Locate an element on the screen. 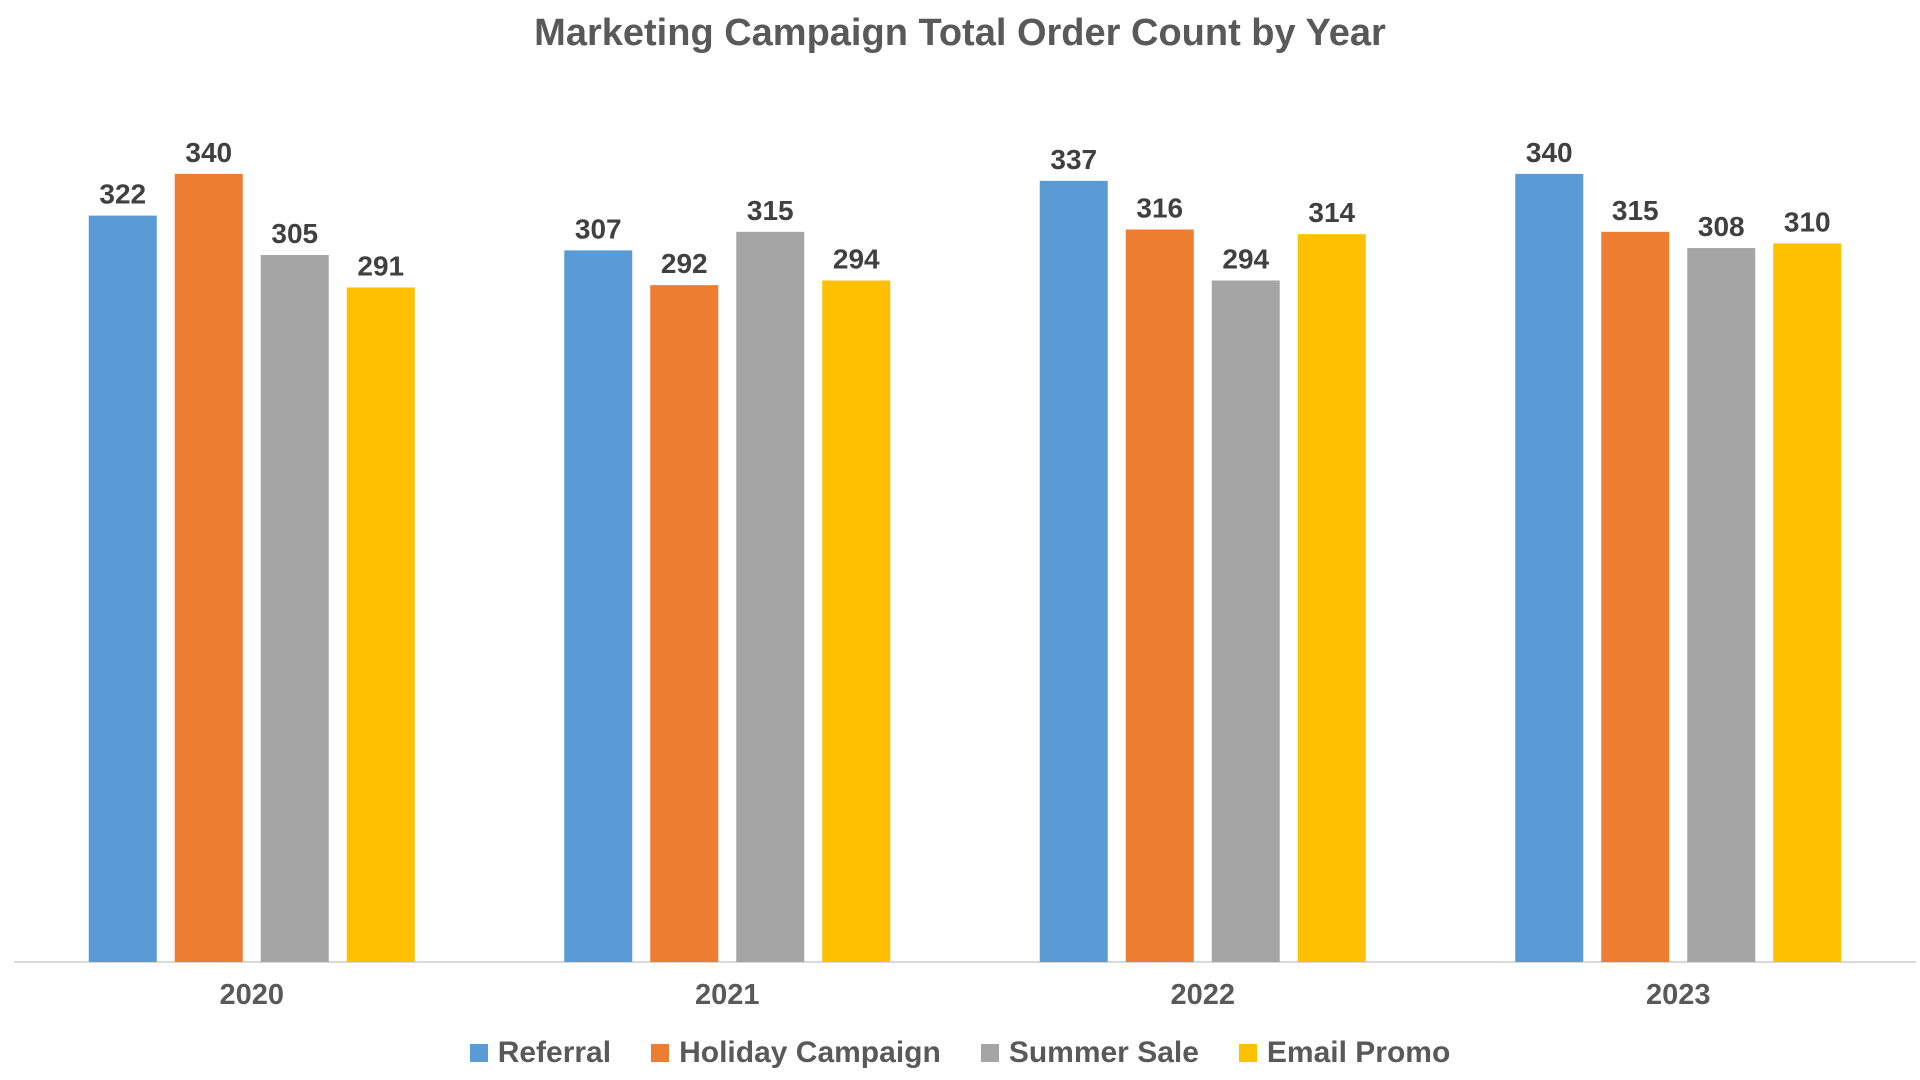  data-label: 314 is located at coordinates (1331, 212).